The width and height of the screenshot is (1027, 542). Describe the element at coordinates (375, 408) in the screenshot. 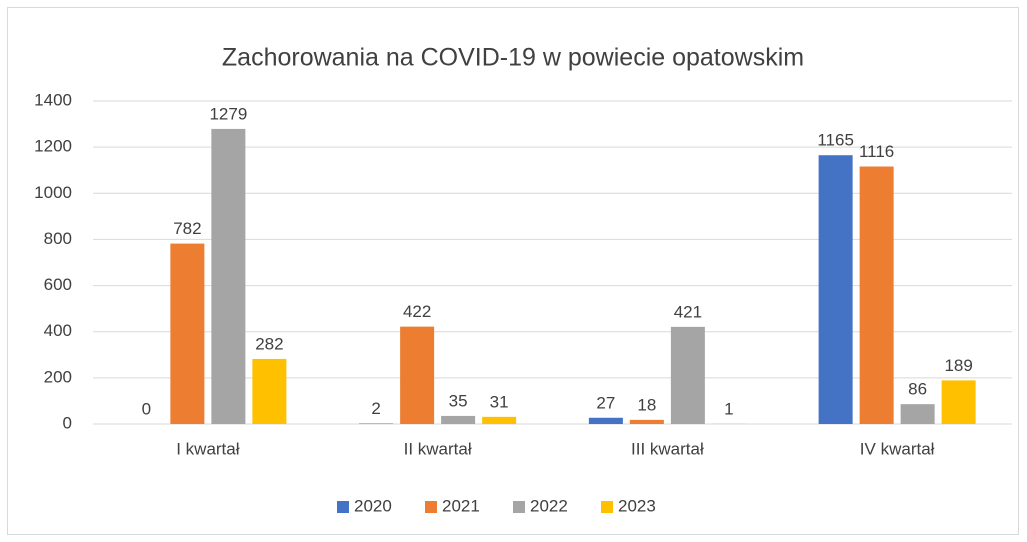

I see `data-label: 2` at that location.